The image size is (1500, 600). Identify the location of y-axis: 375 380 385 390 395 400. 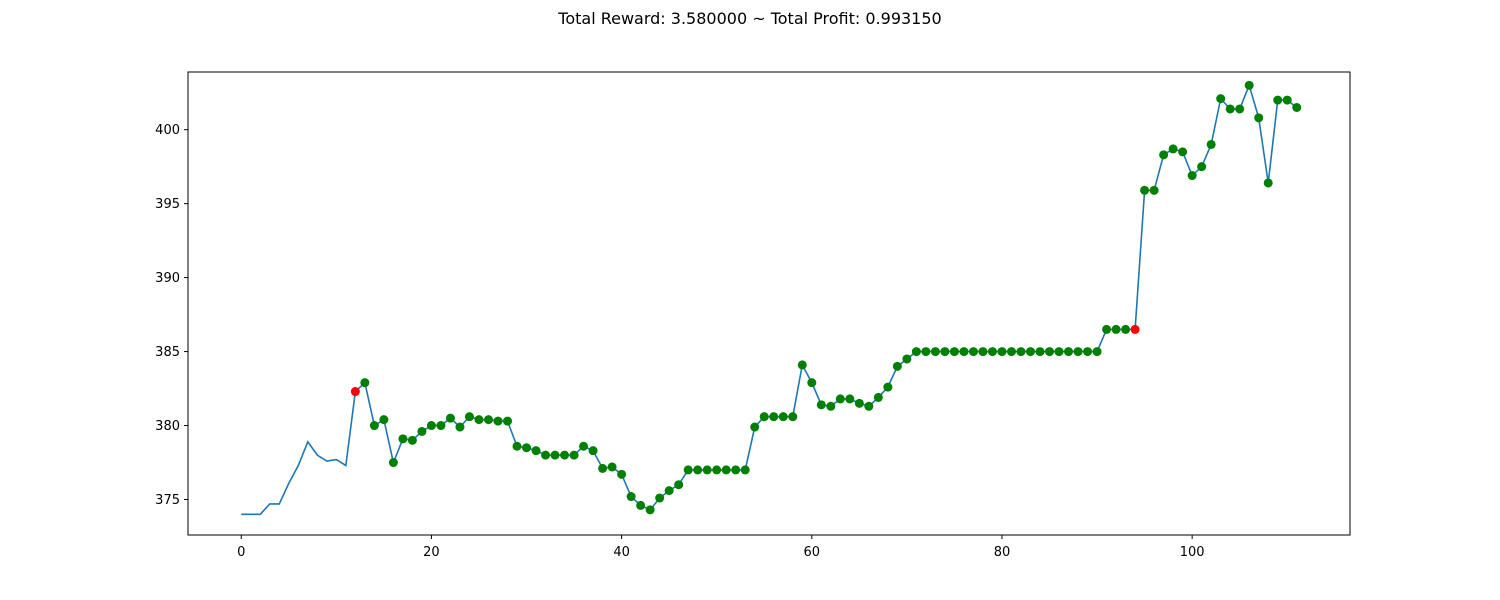
(171, 315).